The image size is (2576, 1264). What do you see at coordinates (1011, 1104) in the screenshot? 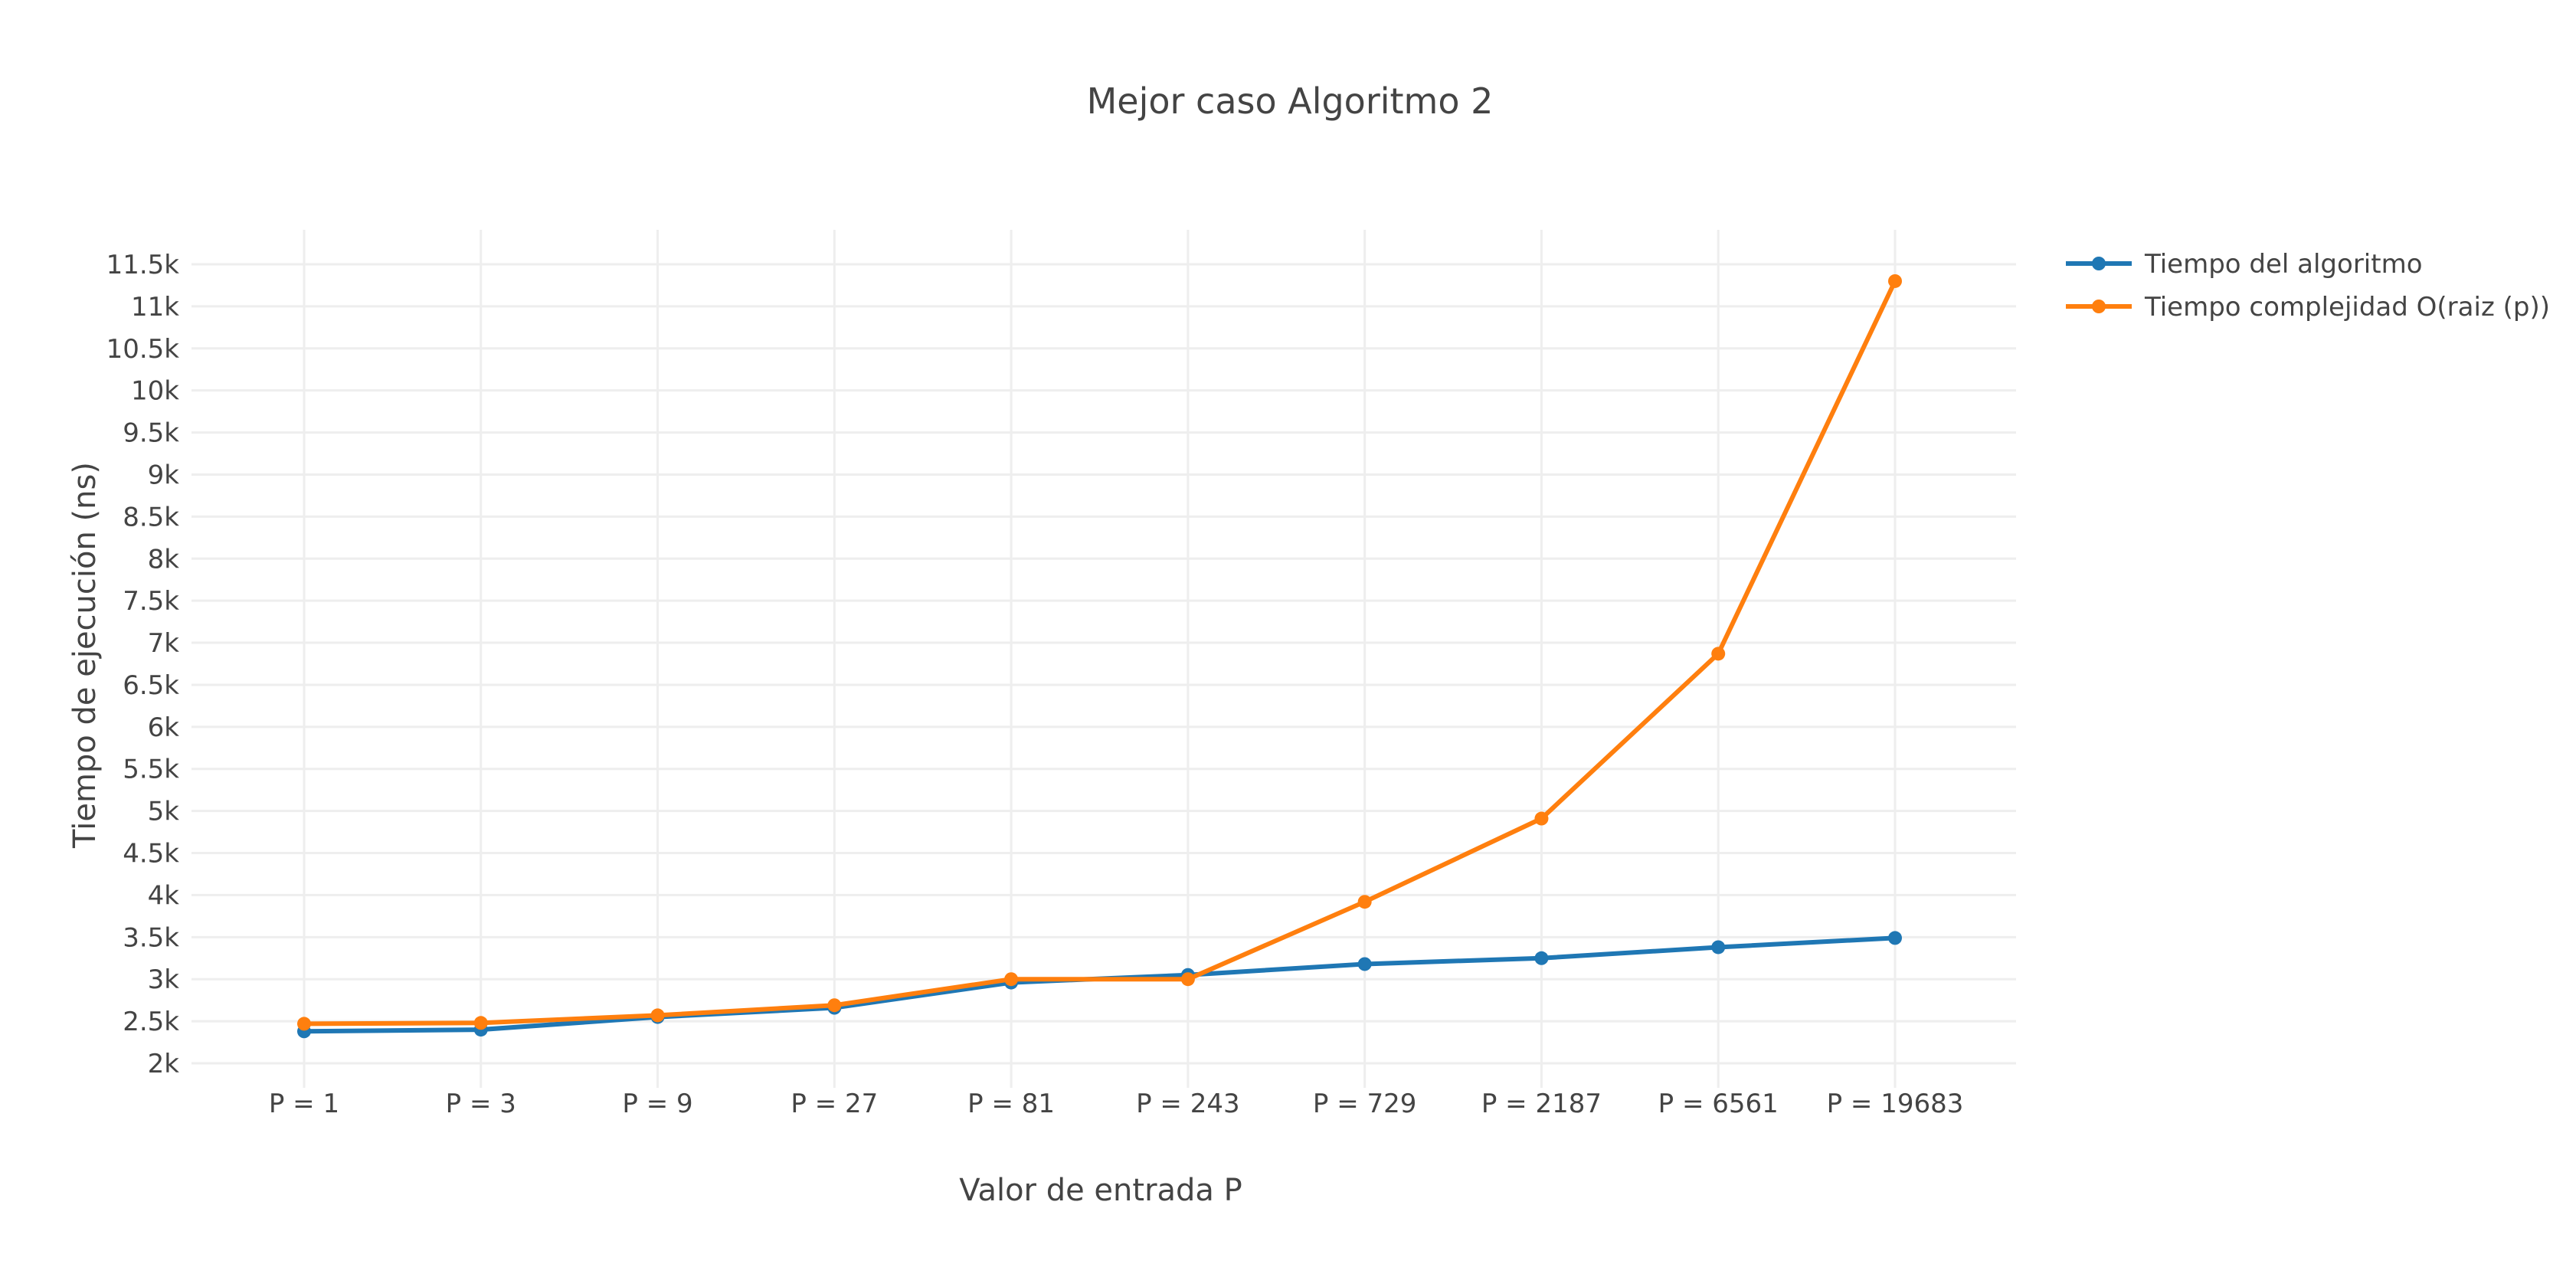
I see `x-tick-label: P = 81` at bounding box center [1011, 1104].